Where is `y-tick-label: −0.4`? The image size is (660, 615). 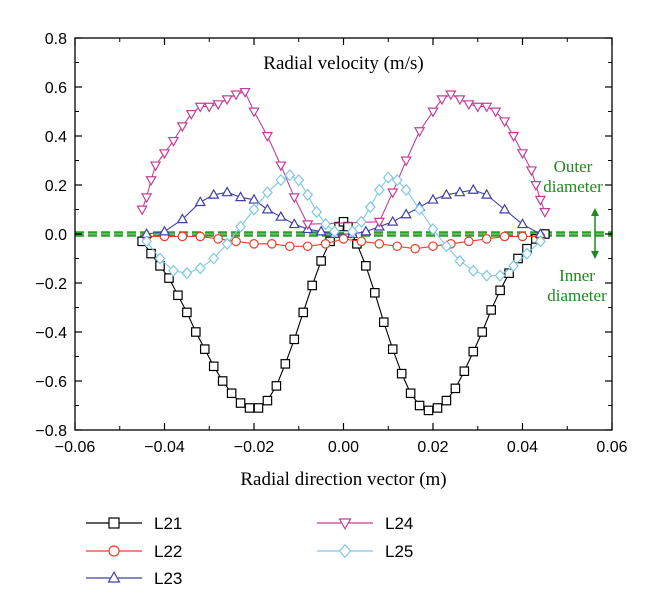 y-tick-label: −0.4 is located at coordinates (51, 333).